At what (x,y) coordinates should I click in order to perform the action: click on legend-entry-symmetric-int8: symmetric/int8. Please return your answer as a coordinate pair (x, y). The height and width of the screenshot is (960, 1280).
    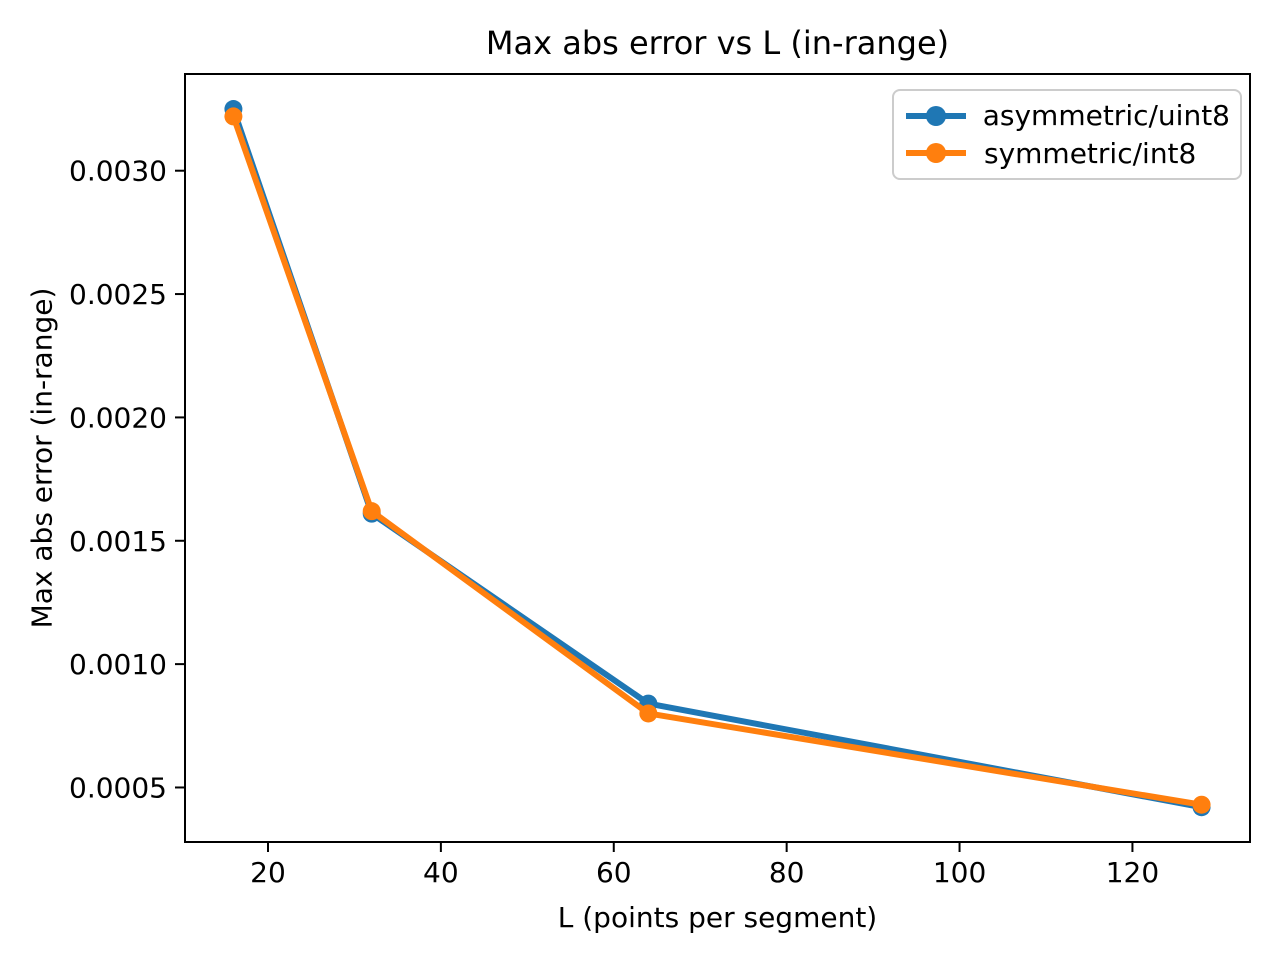
    Looking at the image, I should click on (1067, 153).